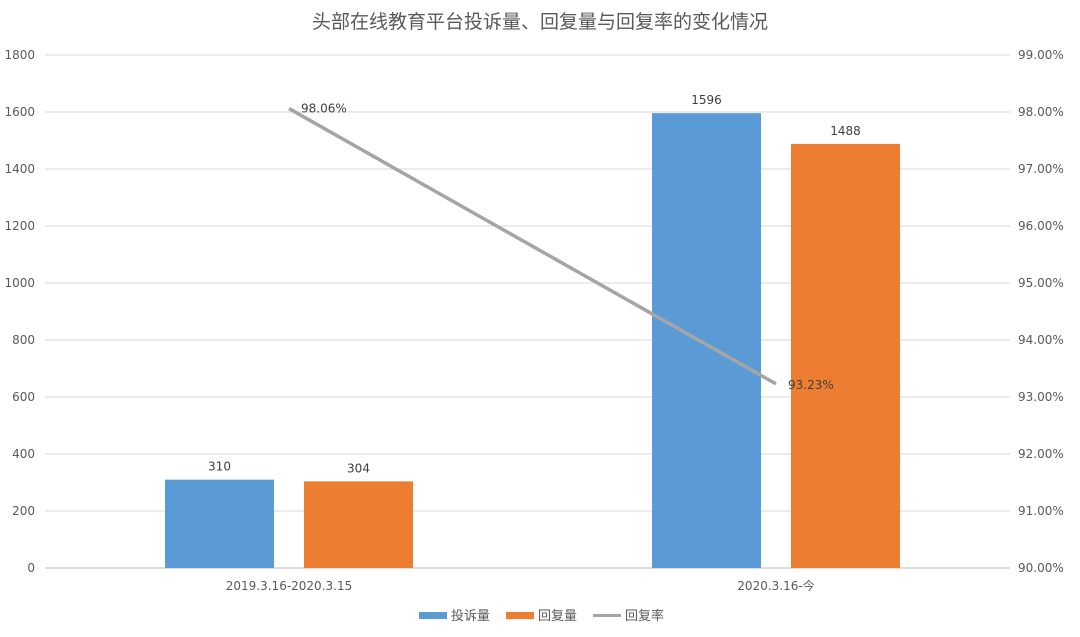  What do you see at coordinates (324, 109) in the screenshot?
I see `rate-data-label: 98.06%` at bounding box center [324, 109].